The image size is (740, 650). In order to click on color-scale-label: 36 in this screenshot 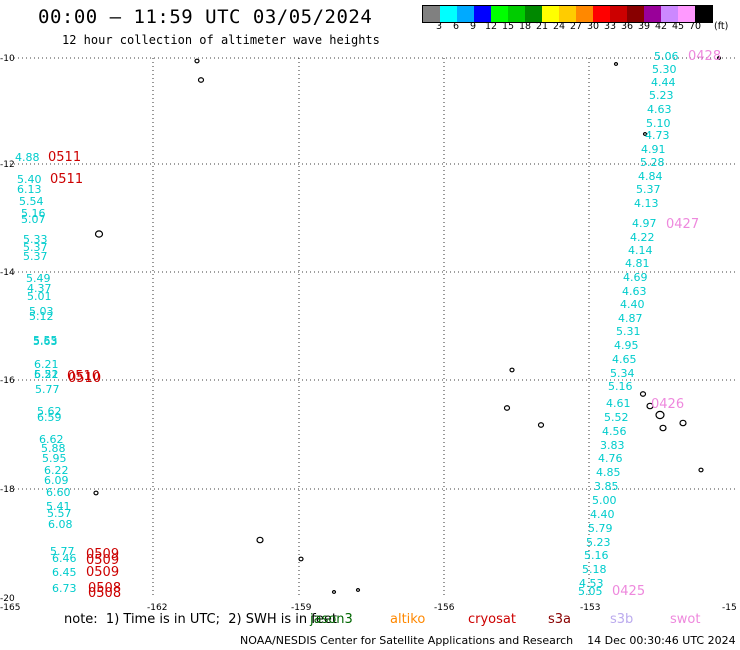, I will do `click(627, 26)`.